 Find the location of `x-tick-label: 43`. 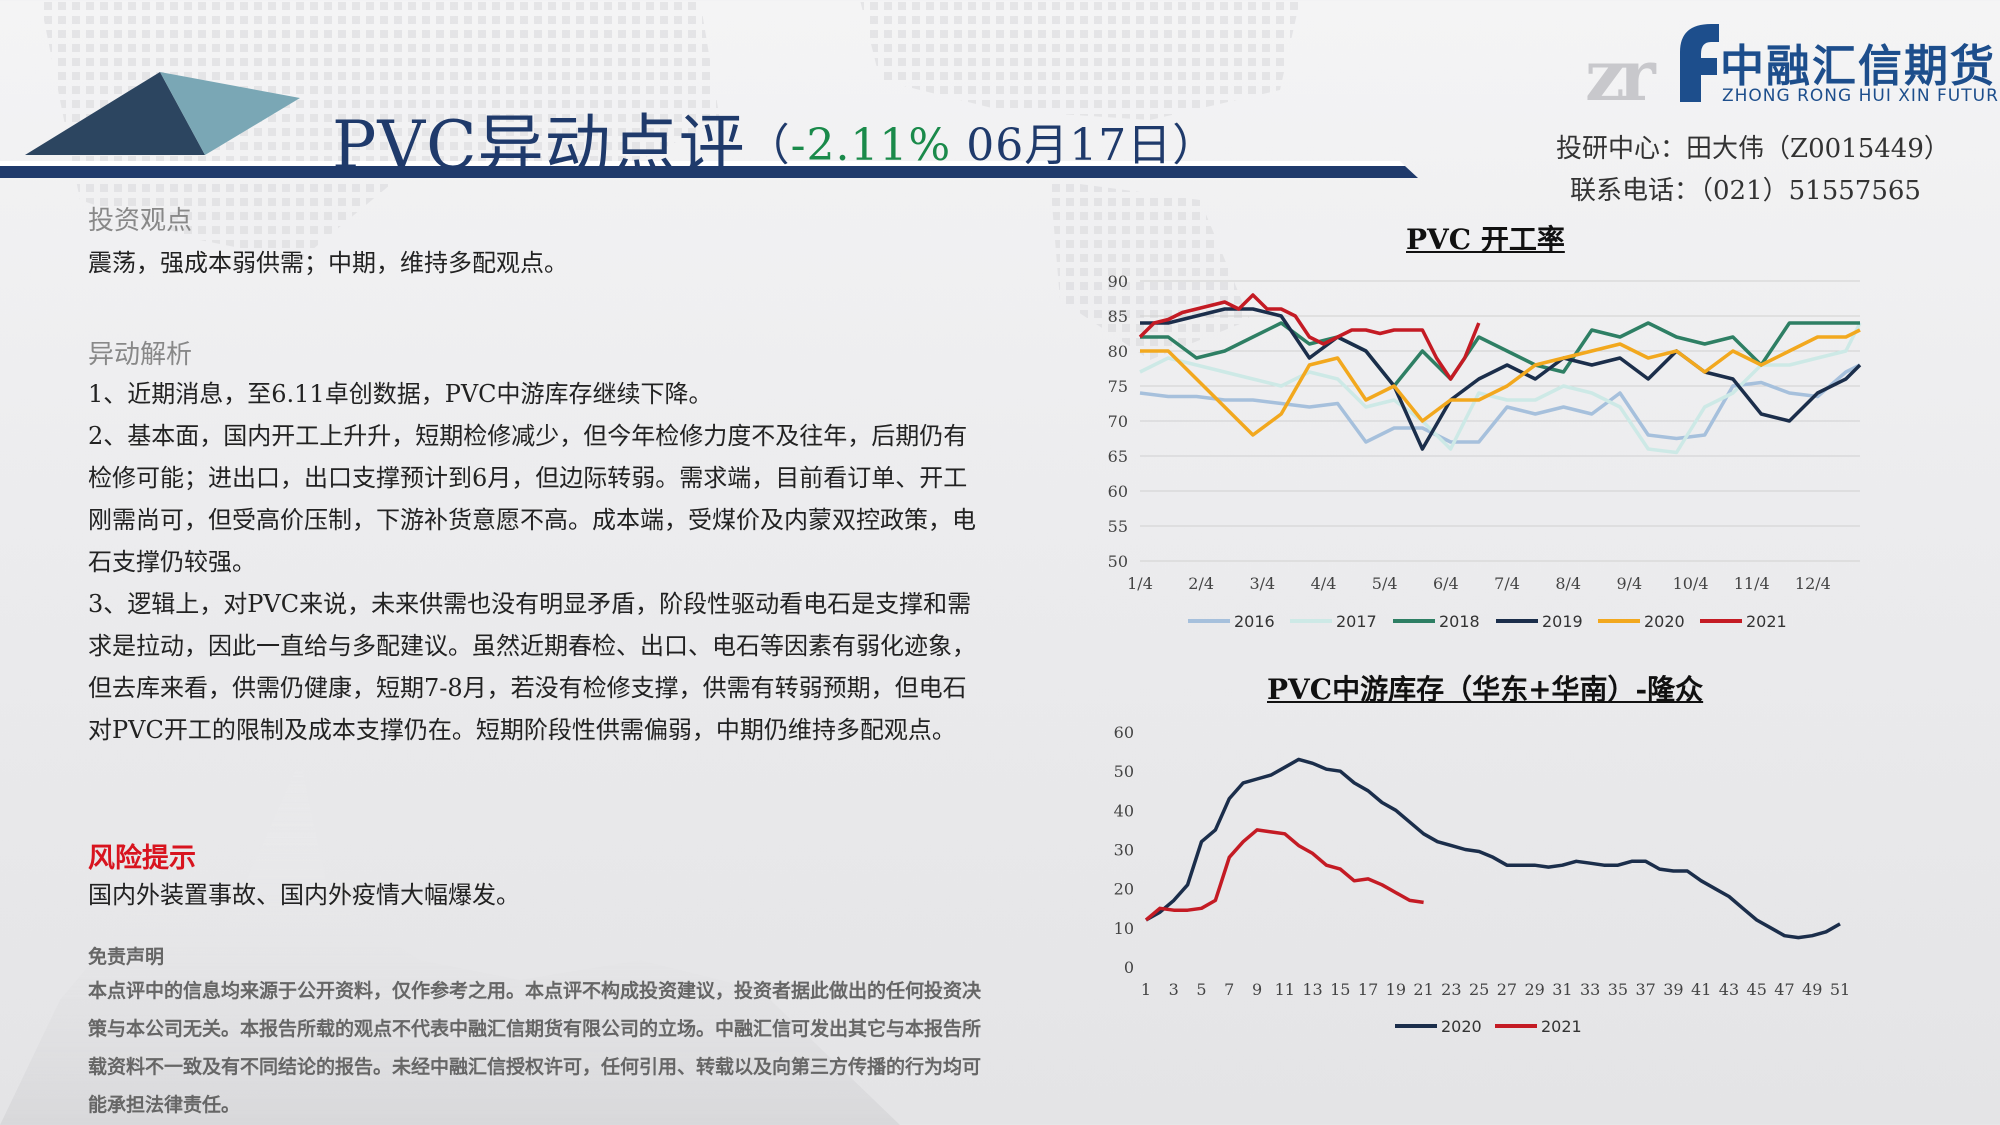

x-tick-label: 43 is located at coordinates (1729, 989).